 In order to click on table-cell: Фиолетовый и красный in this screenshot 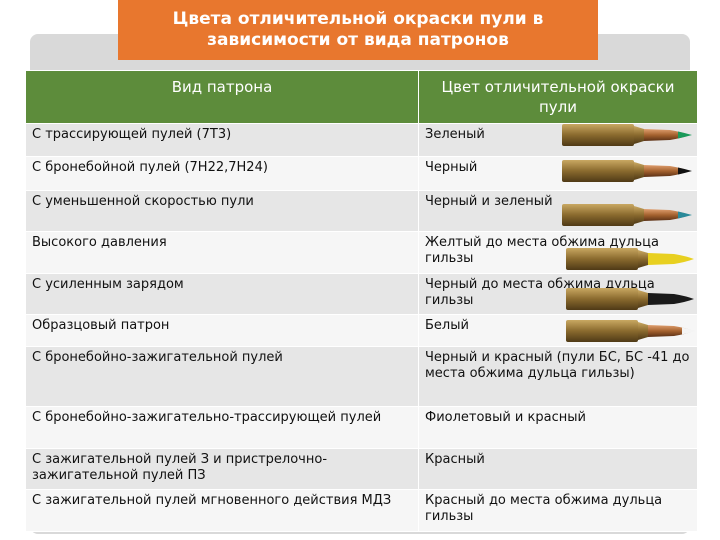, I will do `click(558, 427)`.